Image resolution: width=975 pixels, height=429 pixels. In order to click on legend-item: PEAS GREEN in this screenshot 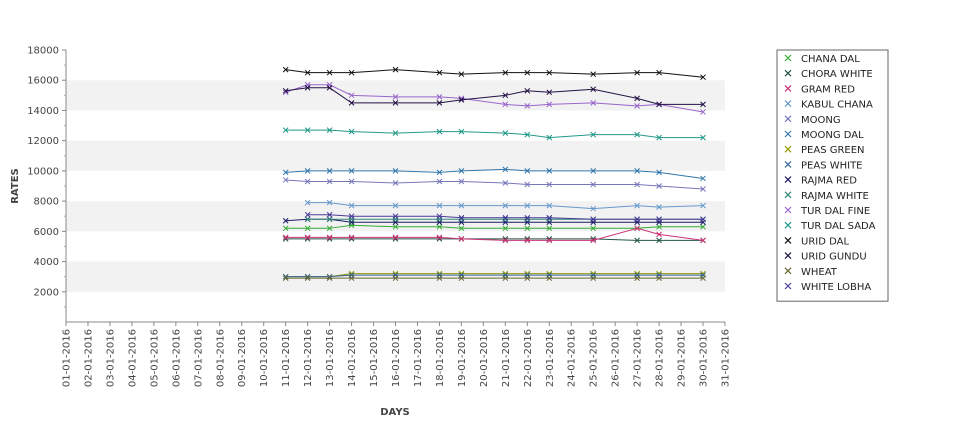, I will do `click(824, 150)`.